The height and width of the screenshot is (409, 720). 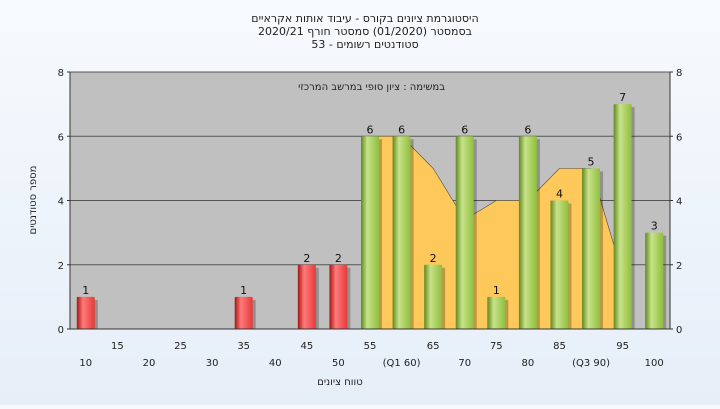 I want to click on chart-title-line-2: בסמסטר (01/2020) סמסטר חורף 2020/21, so click(x=365, y=31).